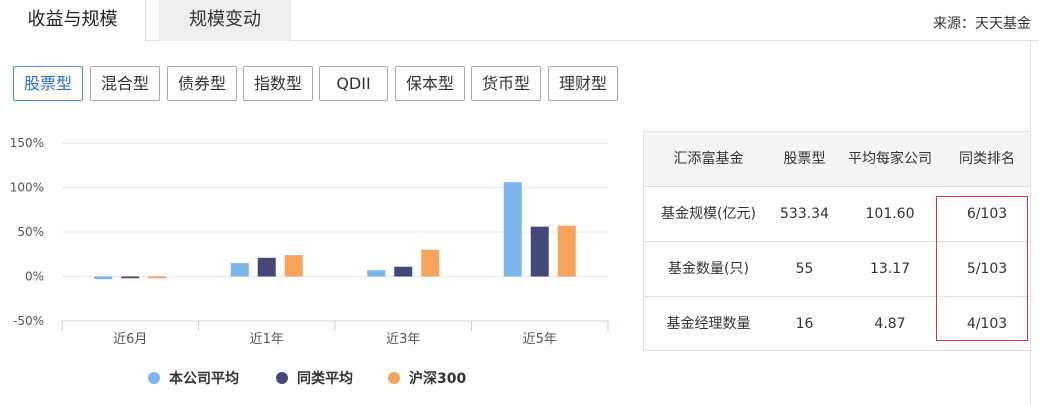  What do you see at coordinates (890, 214) in the screenshot?
I see `table-cell: 101.60` at bounding box center [890, 214].